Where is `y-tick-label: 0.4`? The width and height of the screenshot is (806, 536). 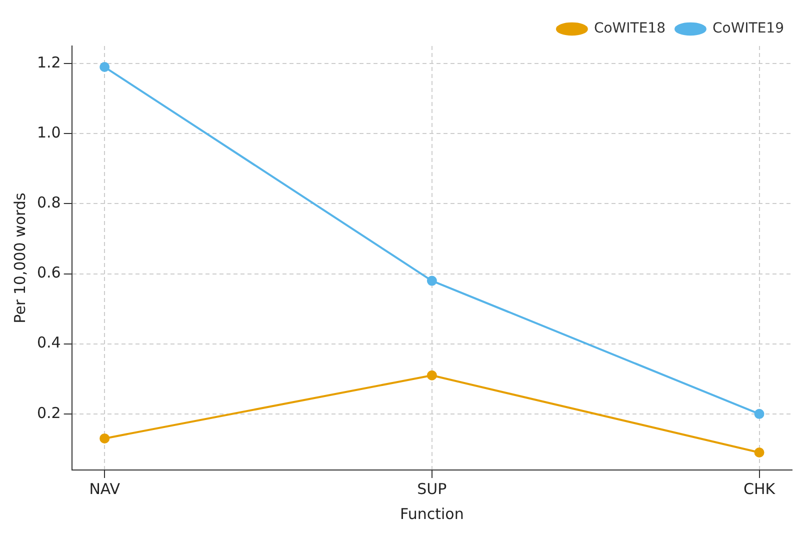 y-tick-label: 0.4 is located at coordinates (48, 343).